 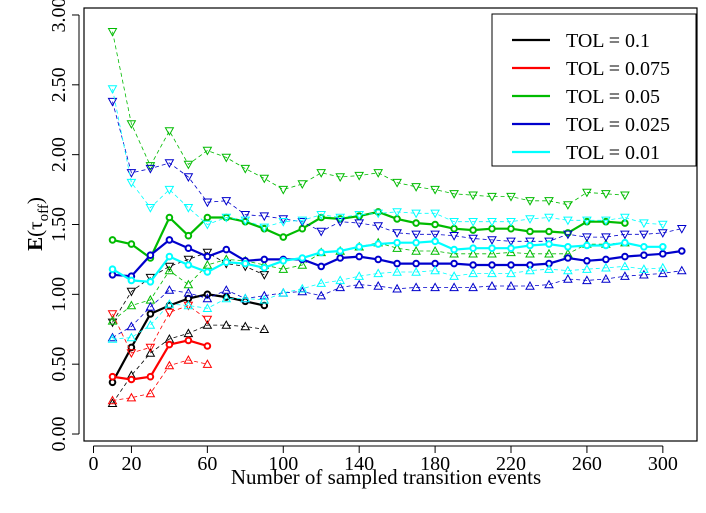 I want to click on legend-label: TOL = 0.05, so click(x=613, y=97).